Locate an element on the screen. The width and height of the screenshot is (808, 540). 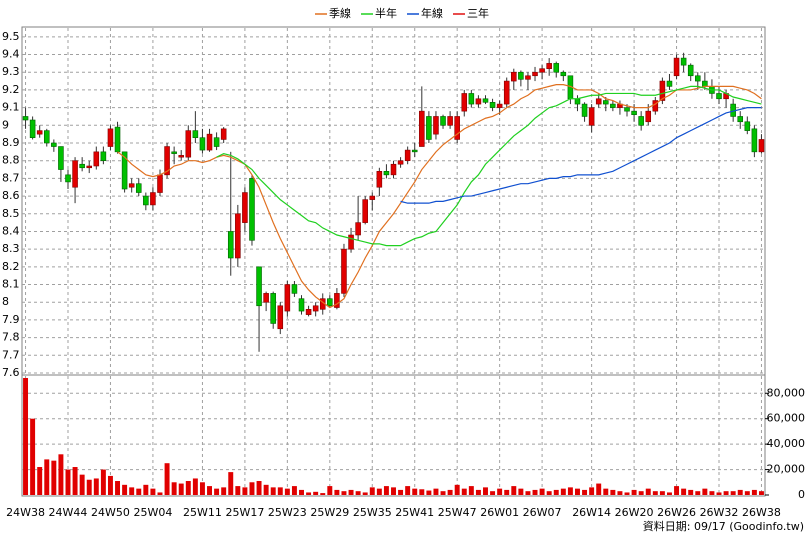
y-tick-label: 8.3 is located at coordinates (11, 248).